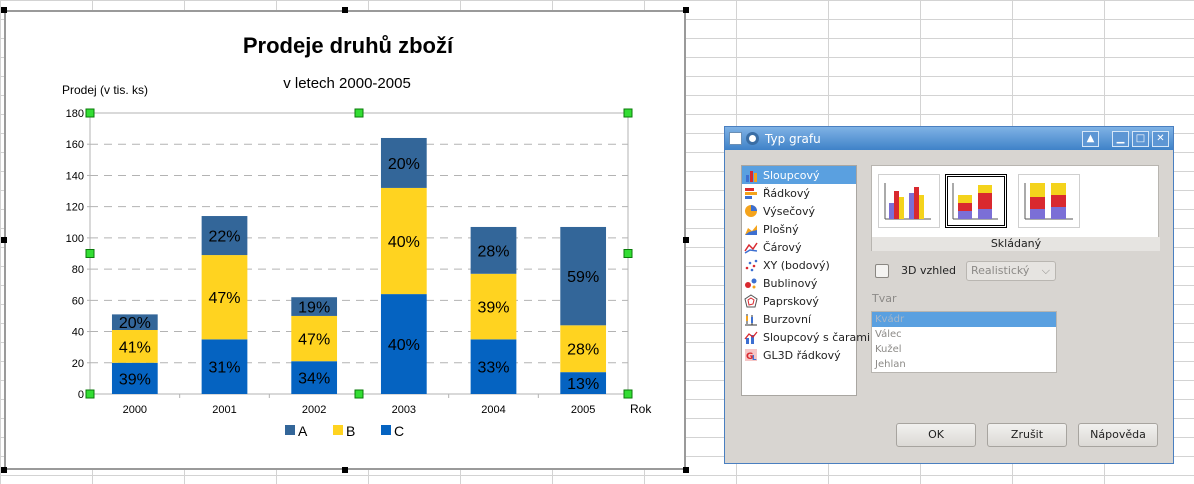 Image resolution: width=1194 pixels, height=484 pixels. I want to click on x-tick-label: 2004, so click(493, 410).